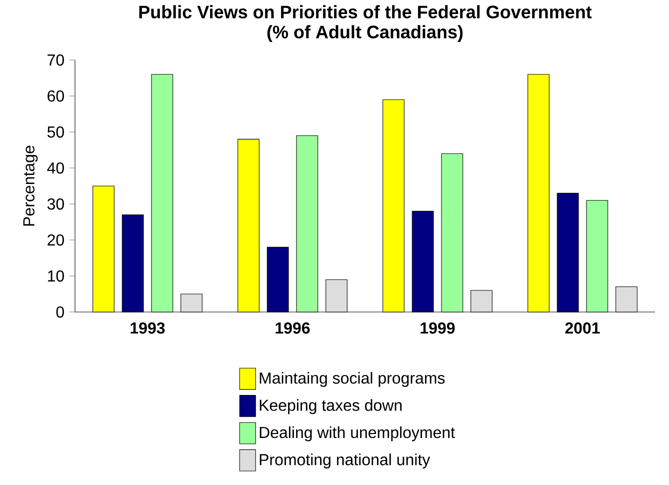  What do you see at coordinates (437, 328) in the screenshot?
I see `x-tick-label: 1999` at bounding box center [437, 328].